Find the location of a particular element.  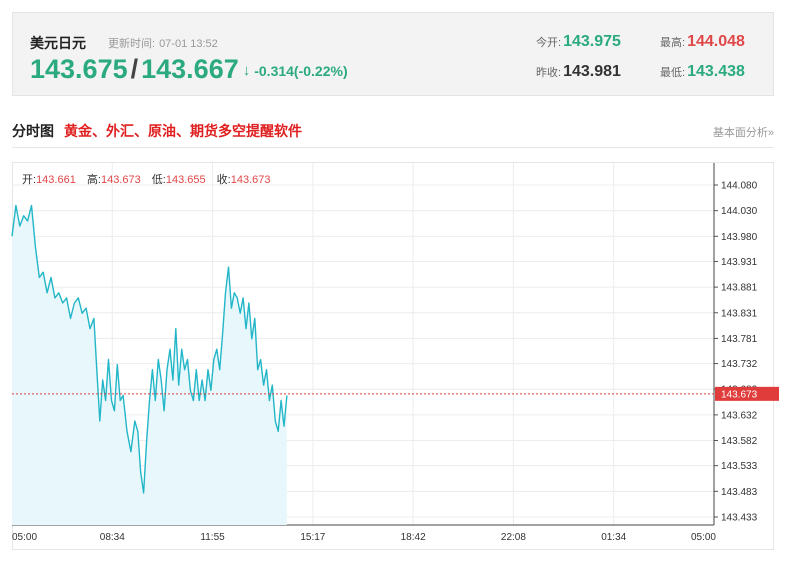

ohlc-high-value: 143.673 is located at coordinates (120, 180).